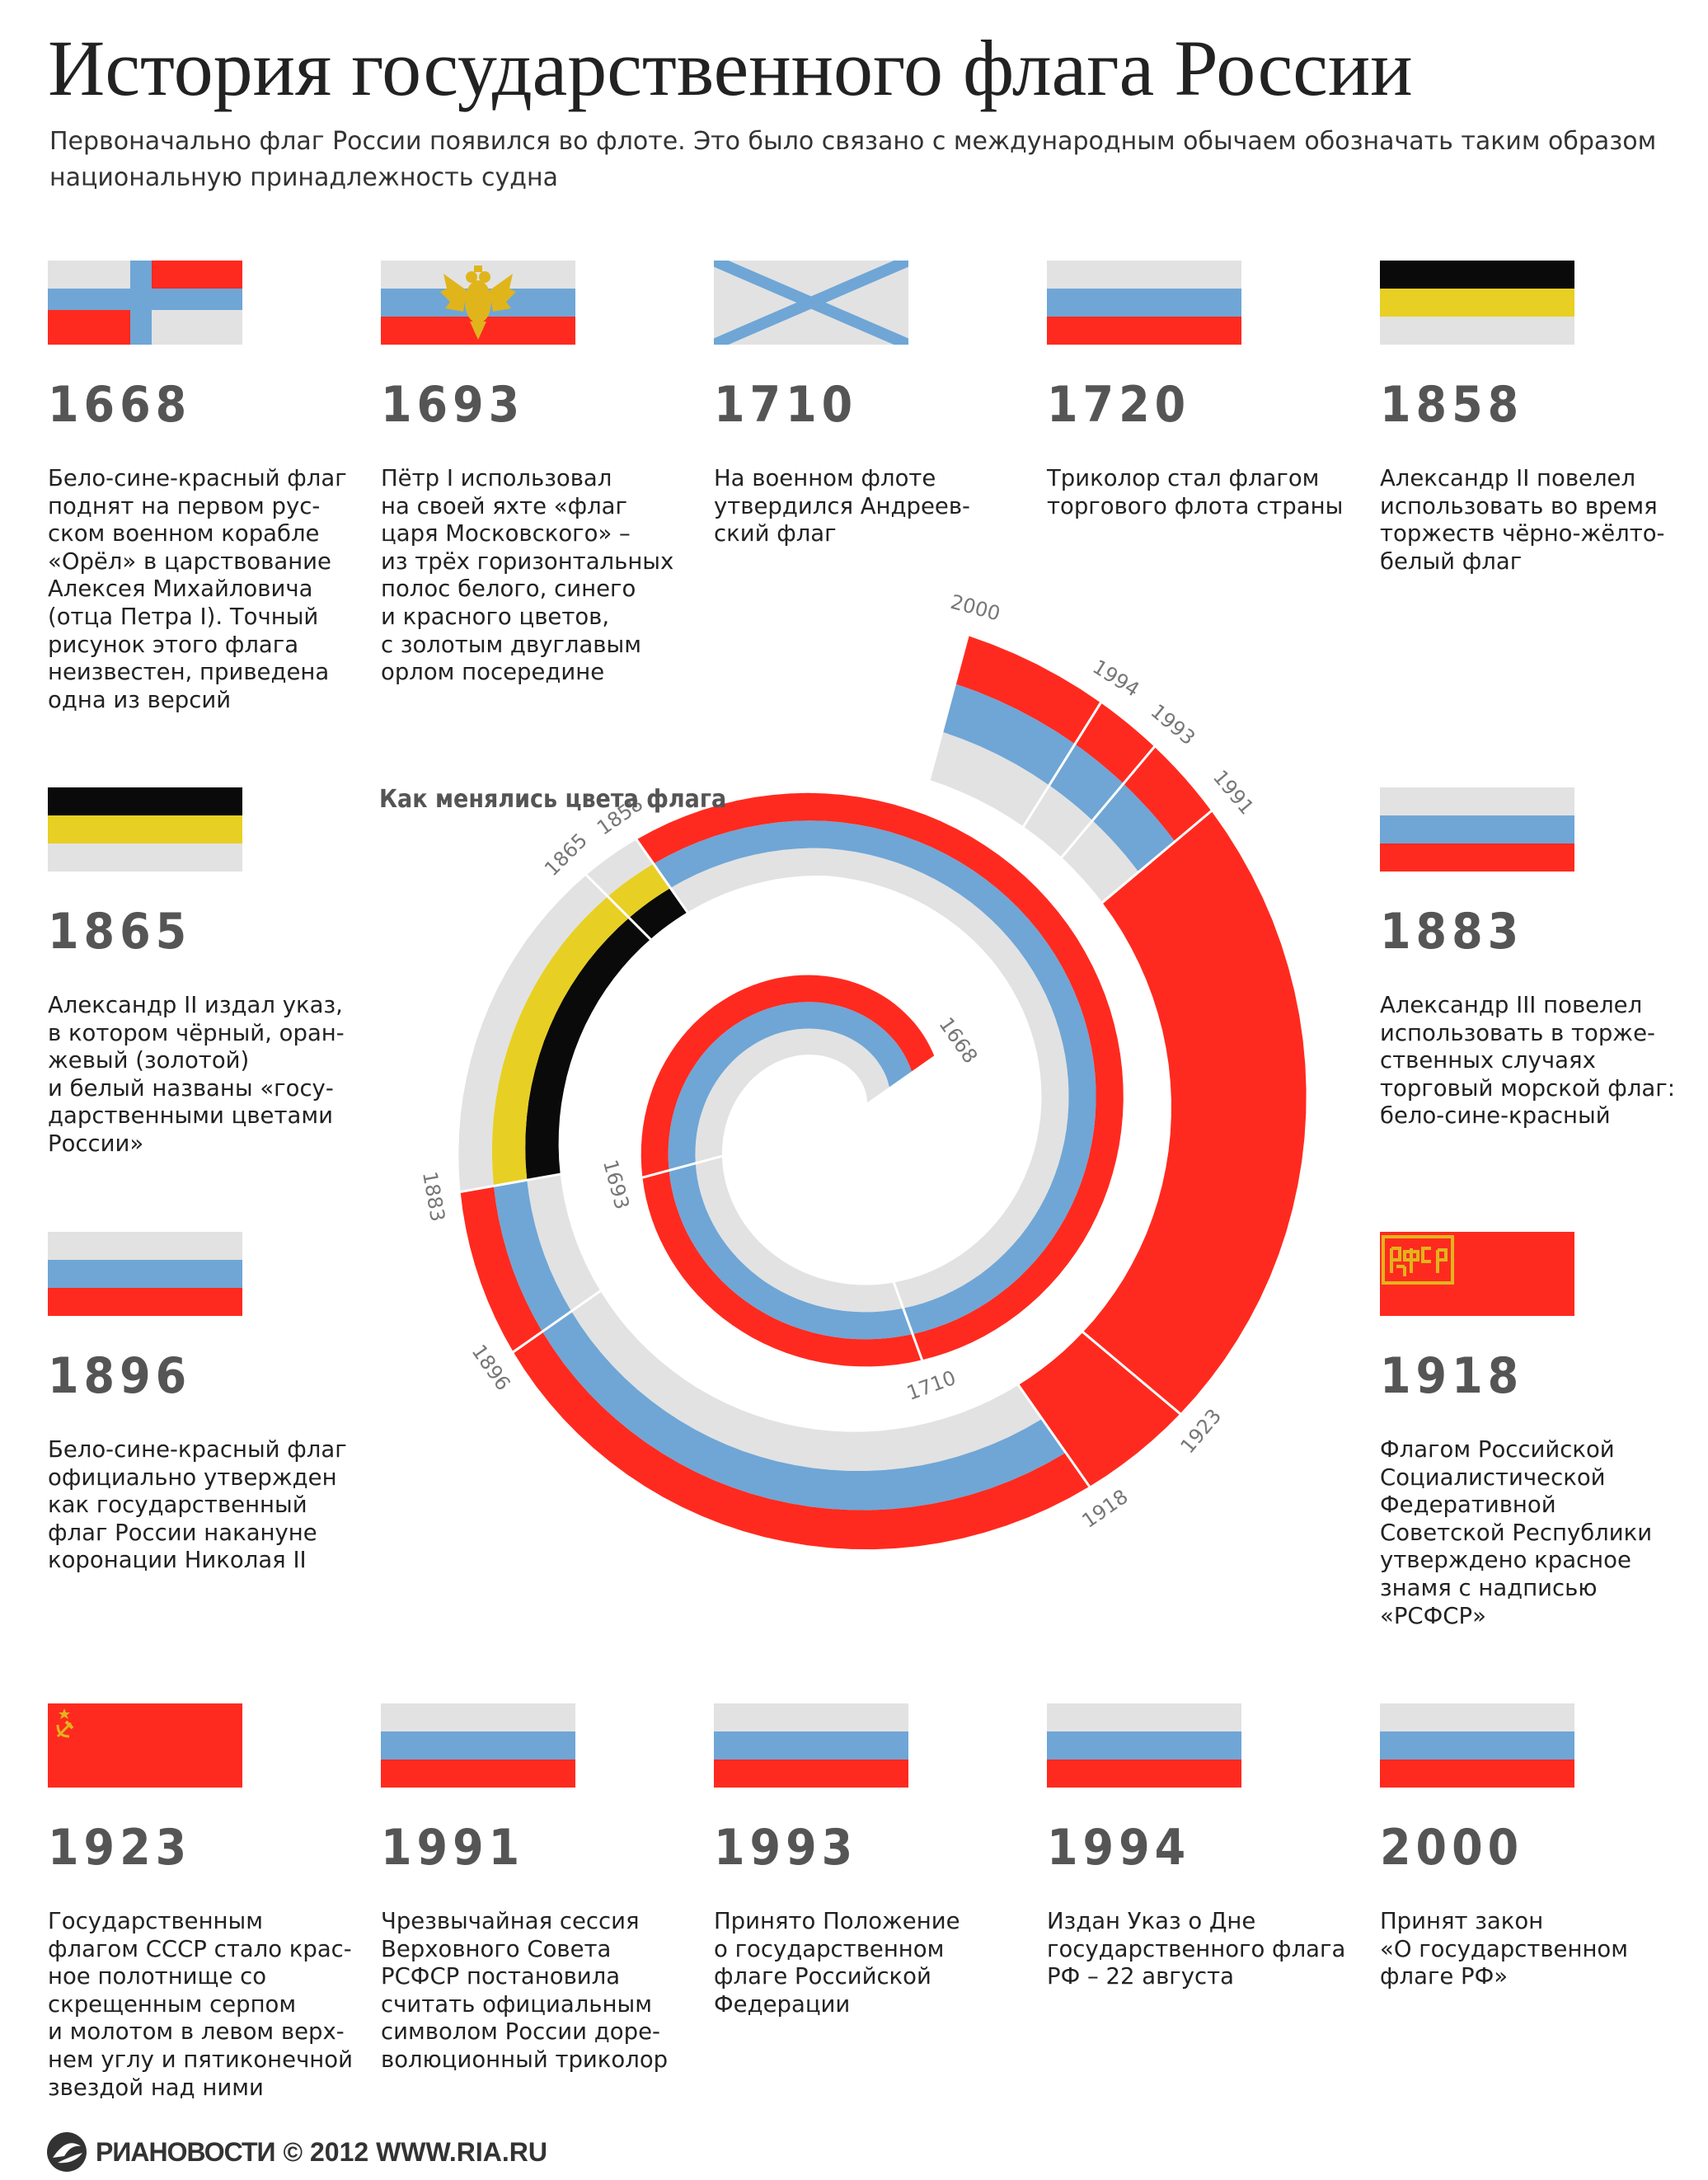 The image size is (1708, 2180). I want to click on spiral-band-1994-2000-blue, so click(1008, 735).